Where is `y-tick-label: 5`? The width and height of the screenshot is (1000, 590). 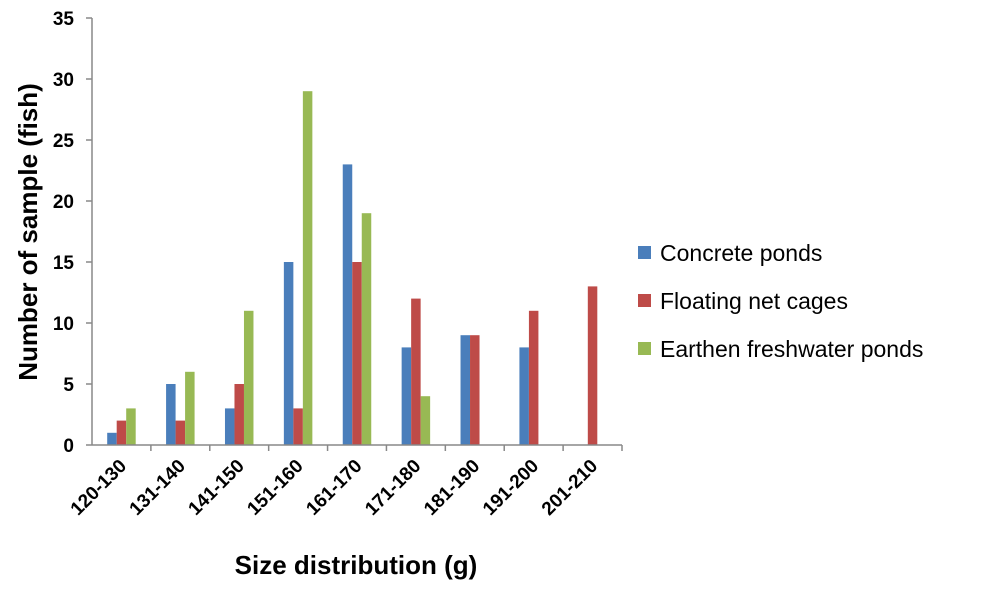
y-tick-label: 5 is located at coordinates (68, 385).